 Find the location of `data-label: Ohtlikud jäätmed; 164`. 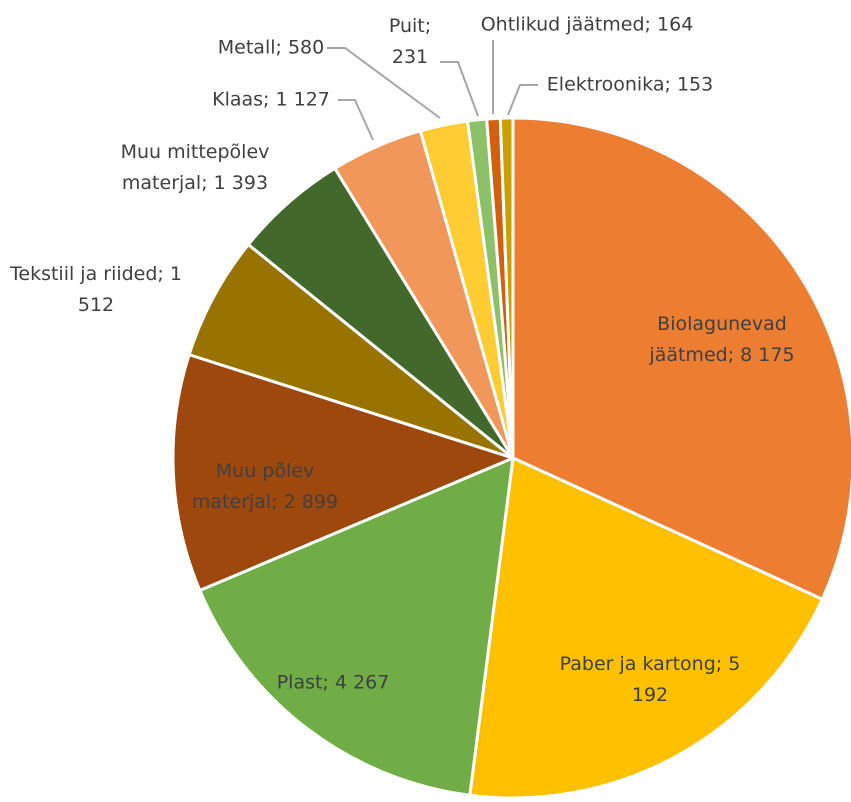

data-label: Ohtlikud jäätmed; 164 is located at coordinates (587, 25).